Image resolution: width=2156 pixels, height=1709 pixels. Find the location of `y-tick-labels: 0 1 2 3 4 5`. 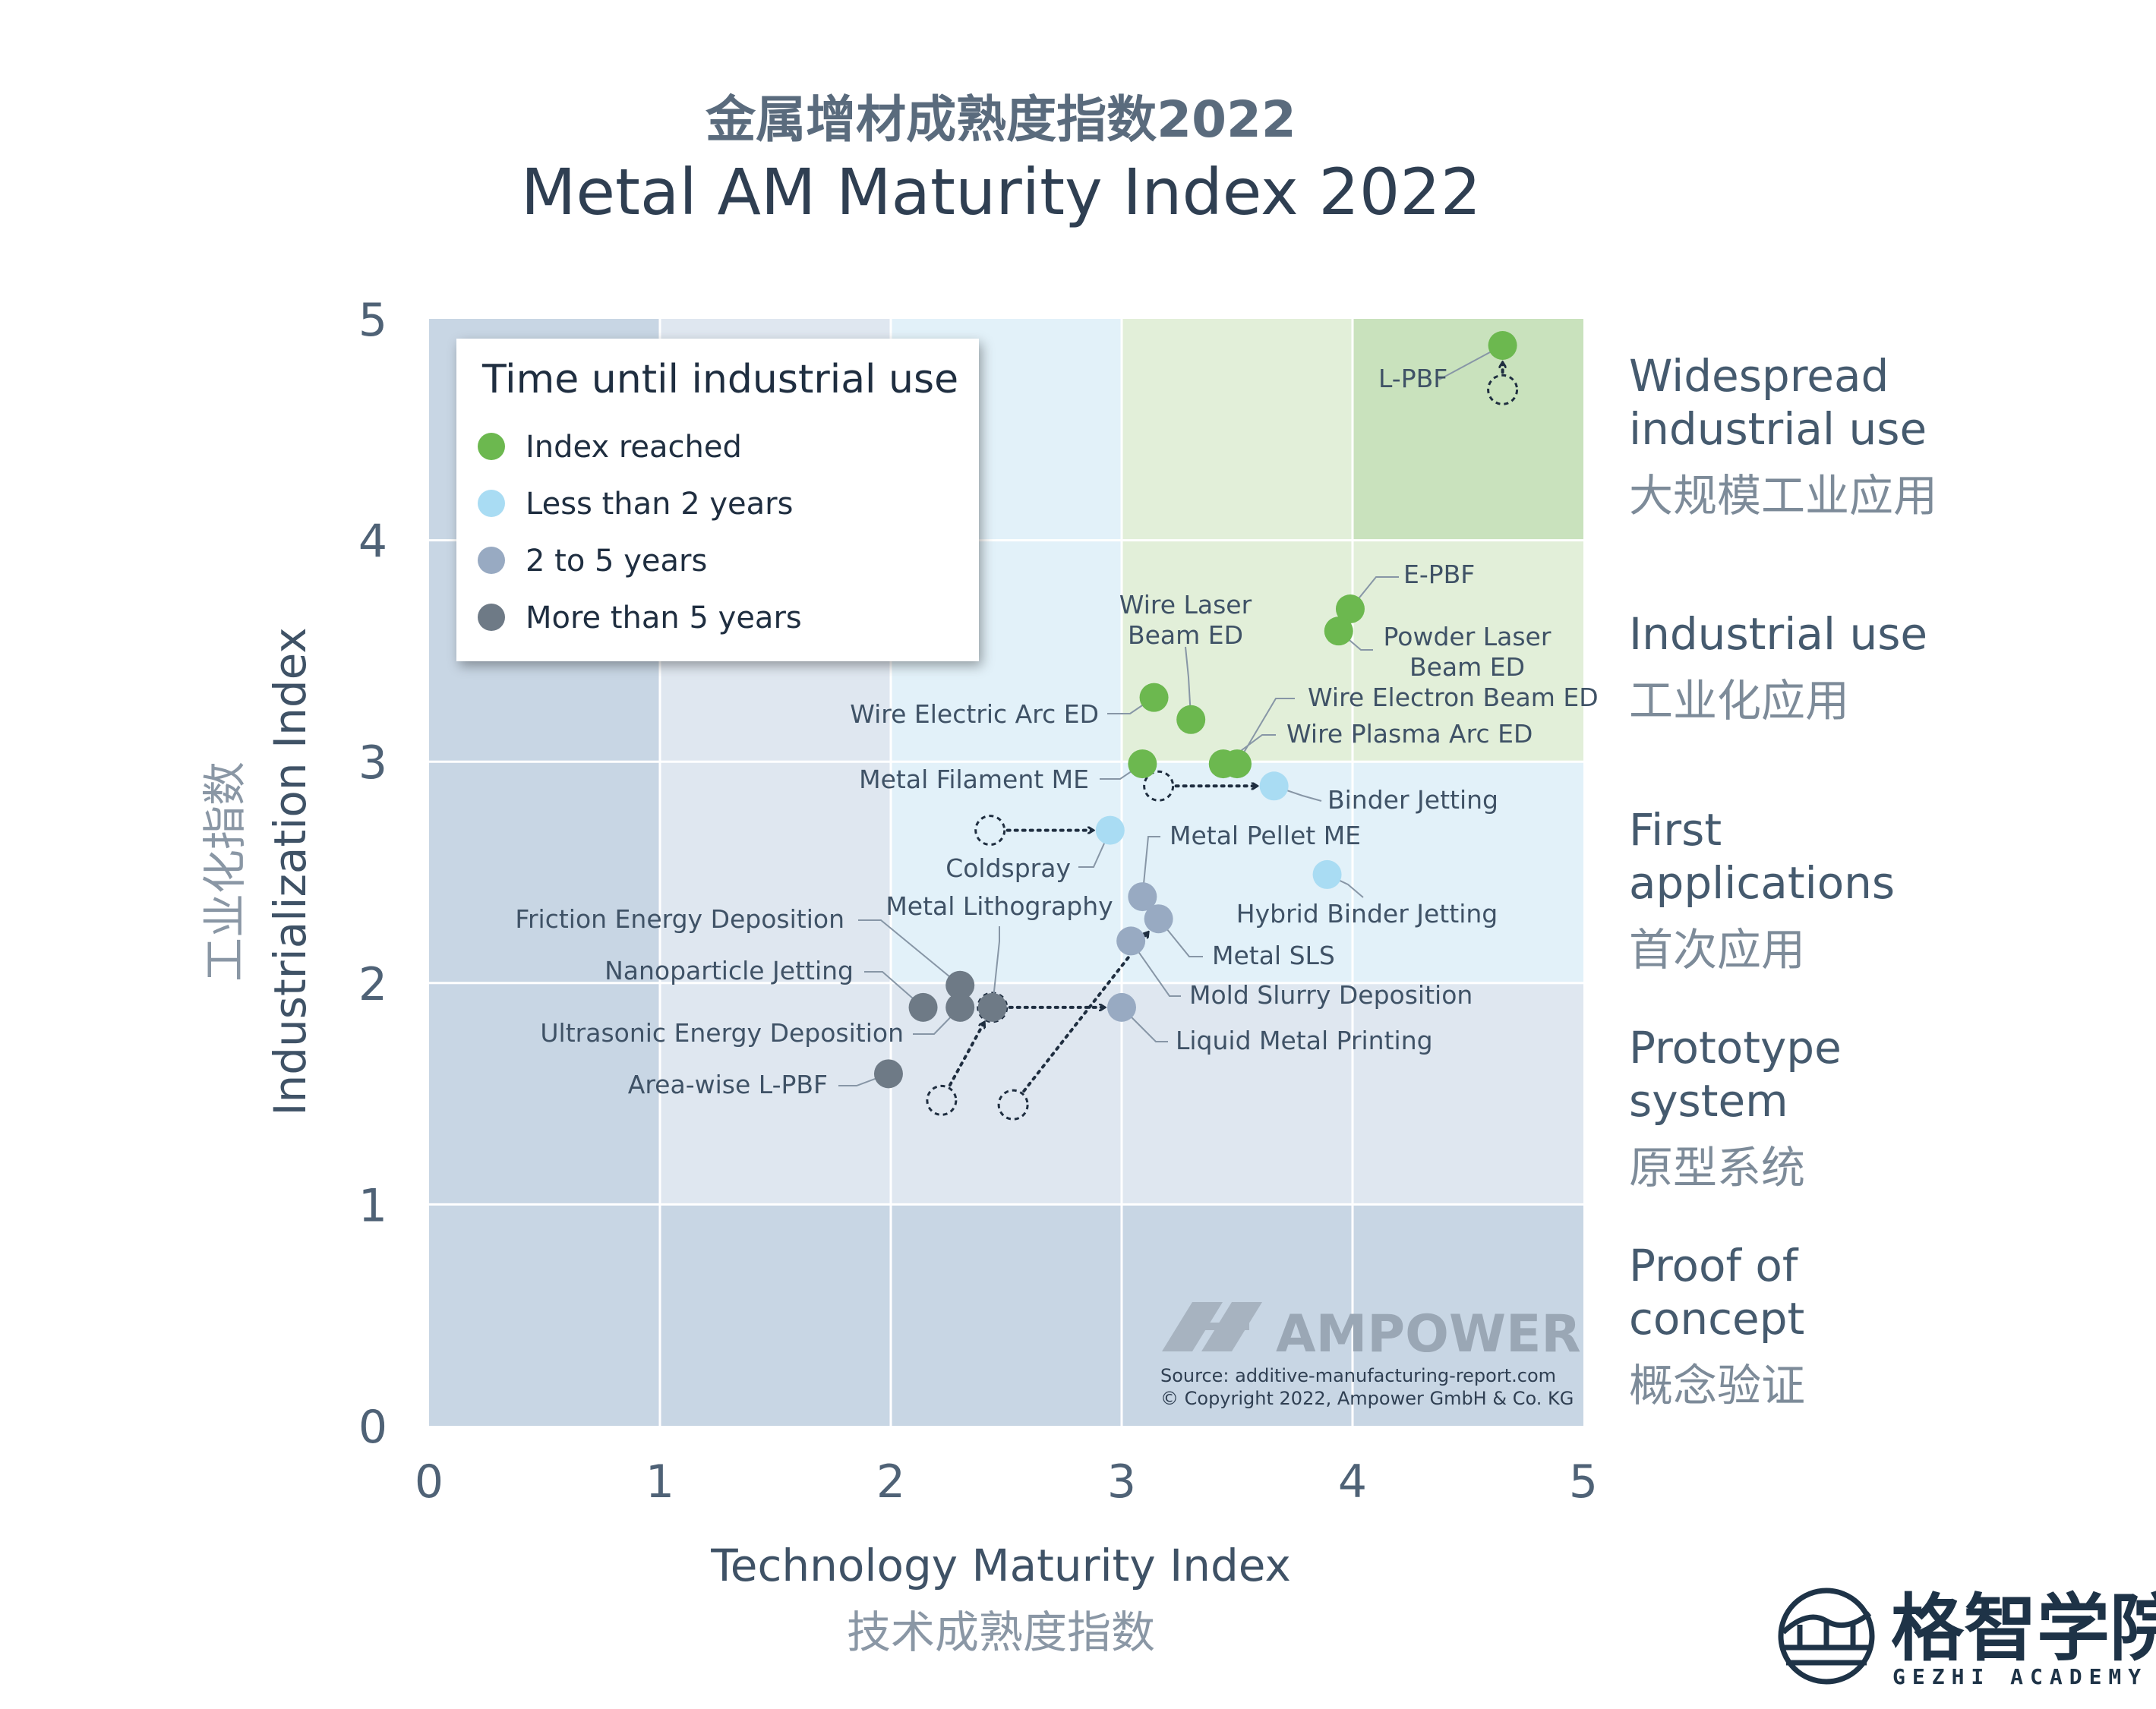

y-tick-labels: 0 1 2 3 4 5 is located at coordinates (372, 874).